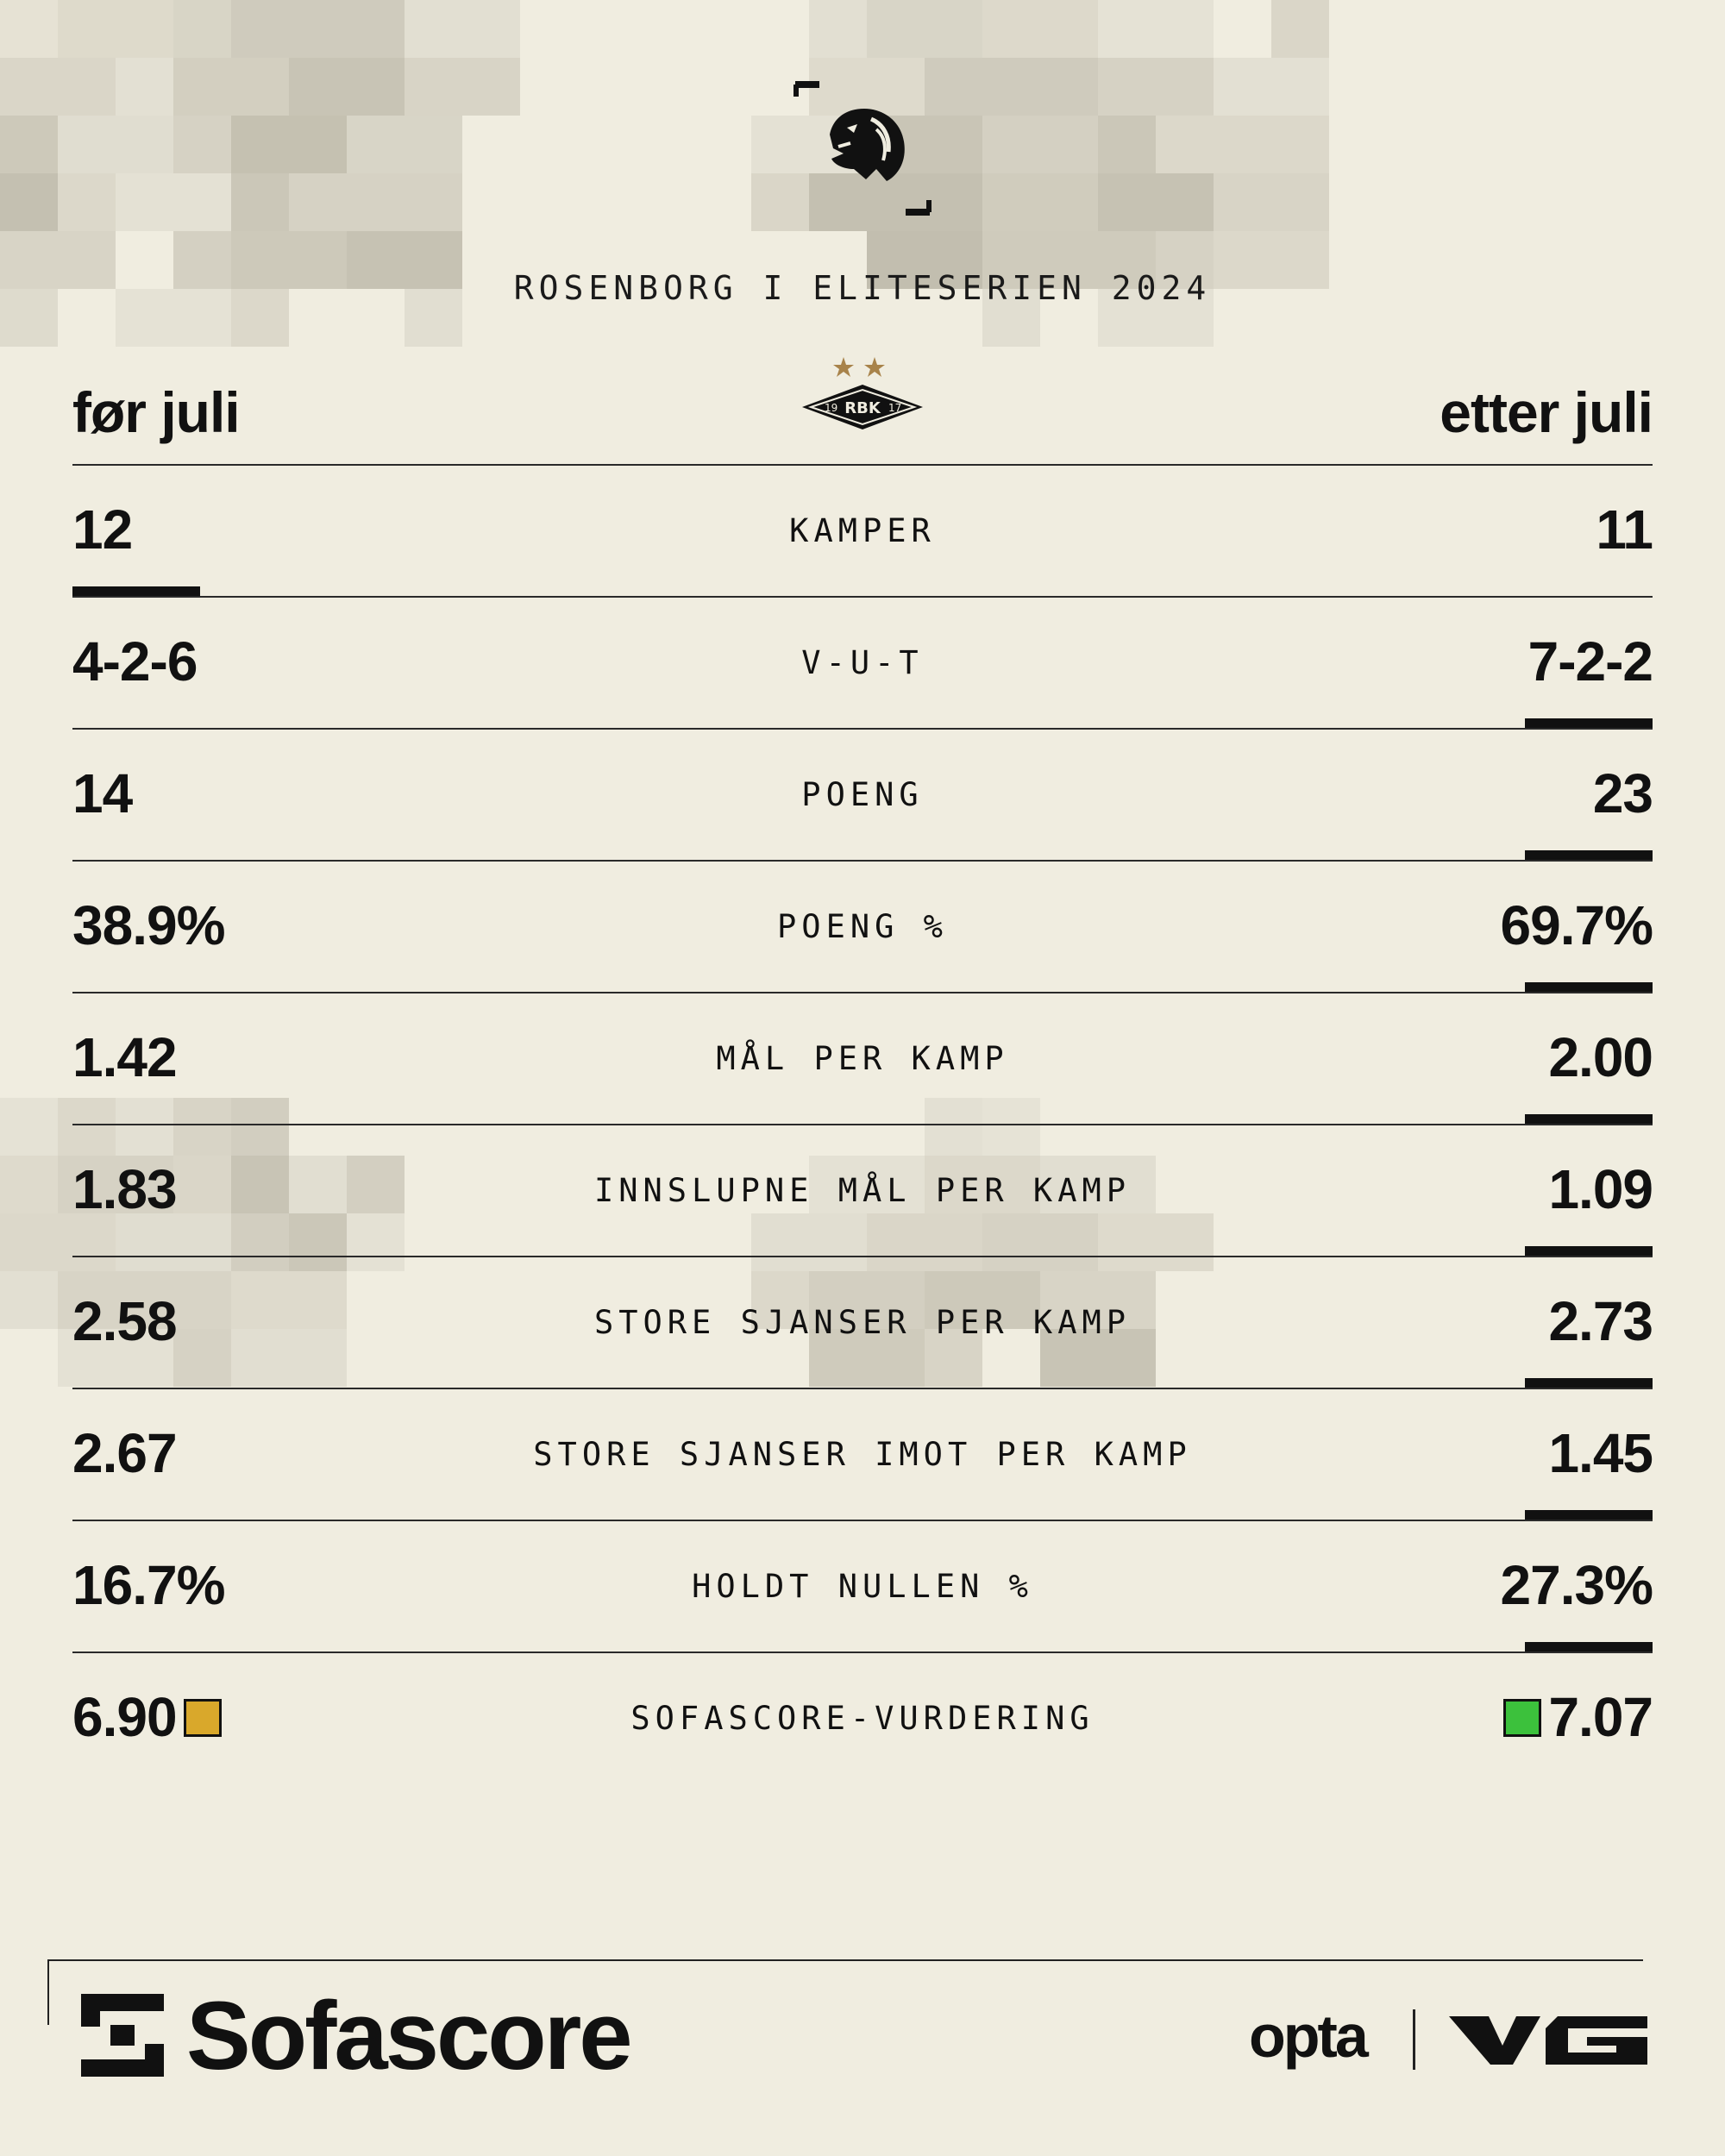 The height and width of the screenshot is (2156, 1725). Describe the element at coordinates (48, 1992) in the screenshot. I see `footer-corner-tick` at that location.